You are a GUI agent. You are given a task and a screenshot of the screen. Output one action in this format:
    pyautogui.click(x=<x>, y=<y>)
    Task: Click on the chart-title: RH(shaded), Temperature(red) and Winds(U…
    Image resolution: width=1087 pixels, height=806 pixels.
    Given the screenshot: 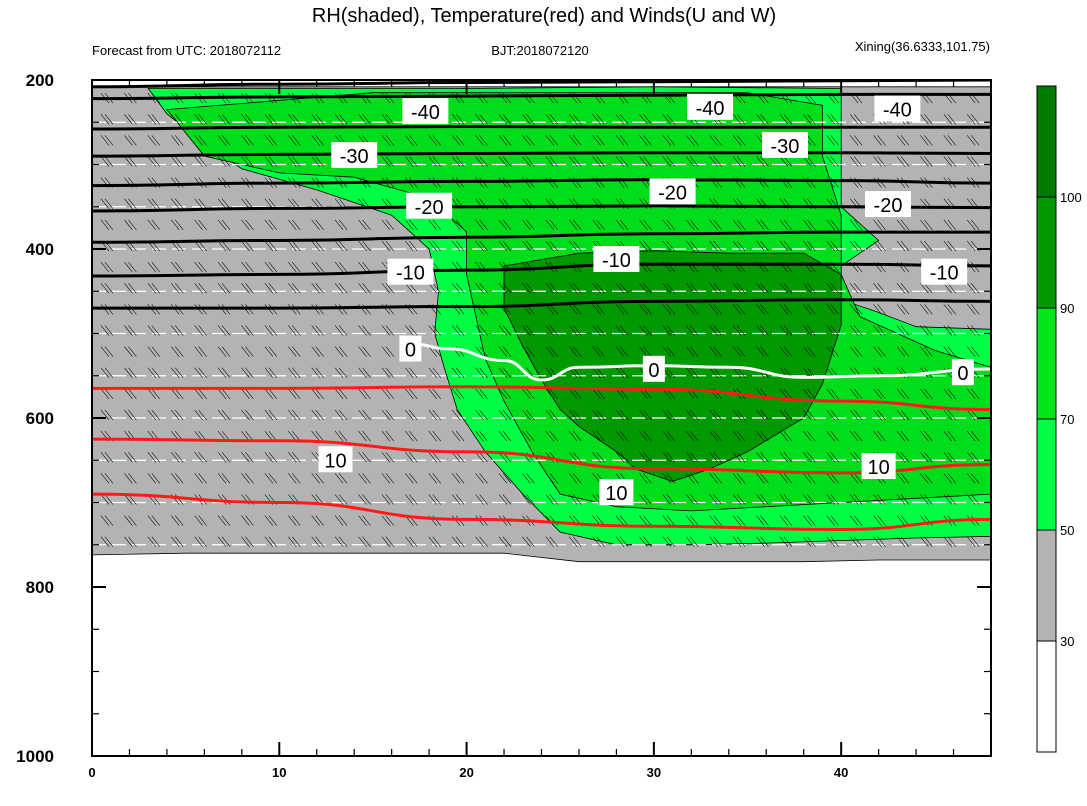 What is the action you would take?
    pyautogui.click(x=544, y=16)
    